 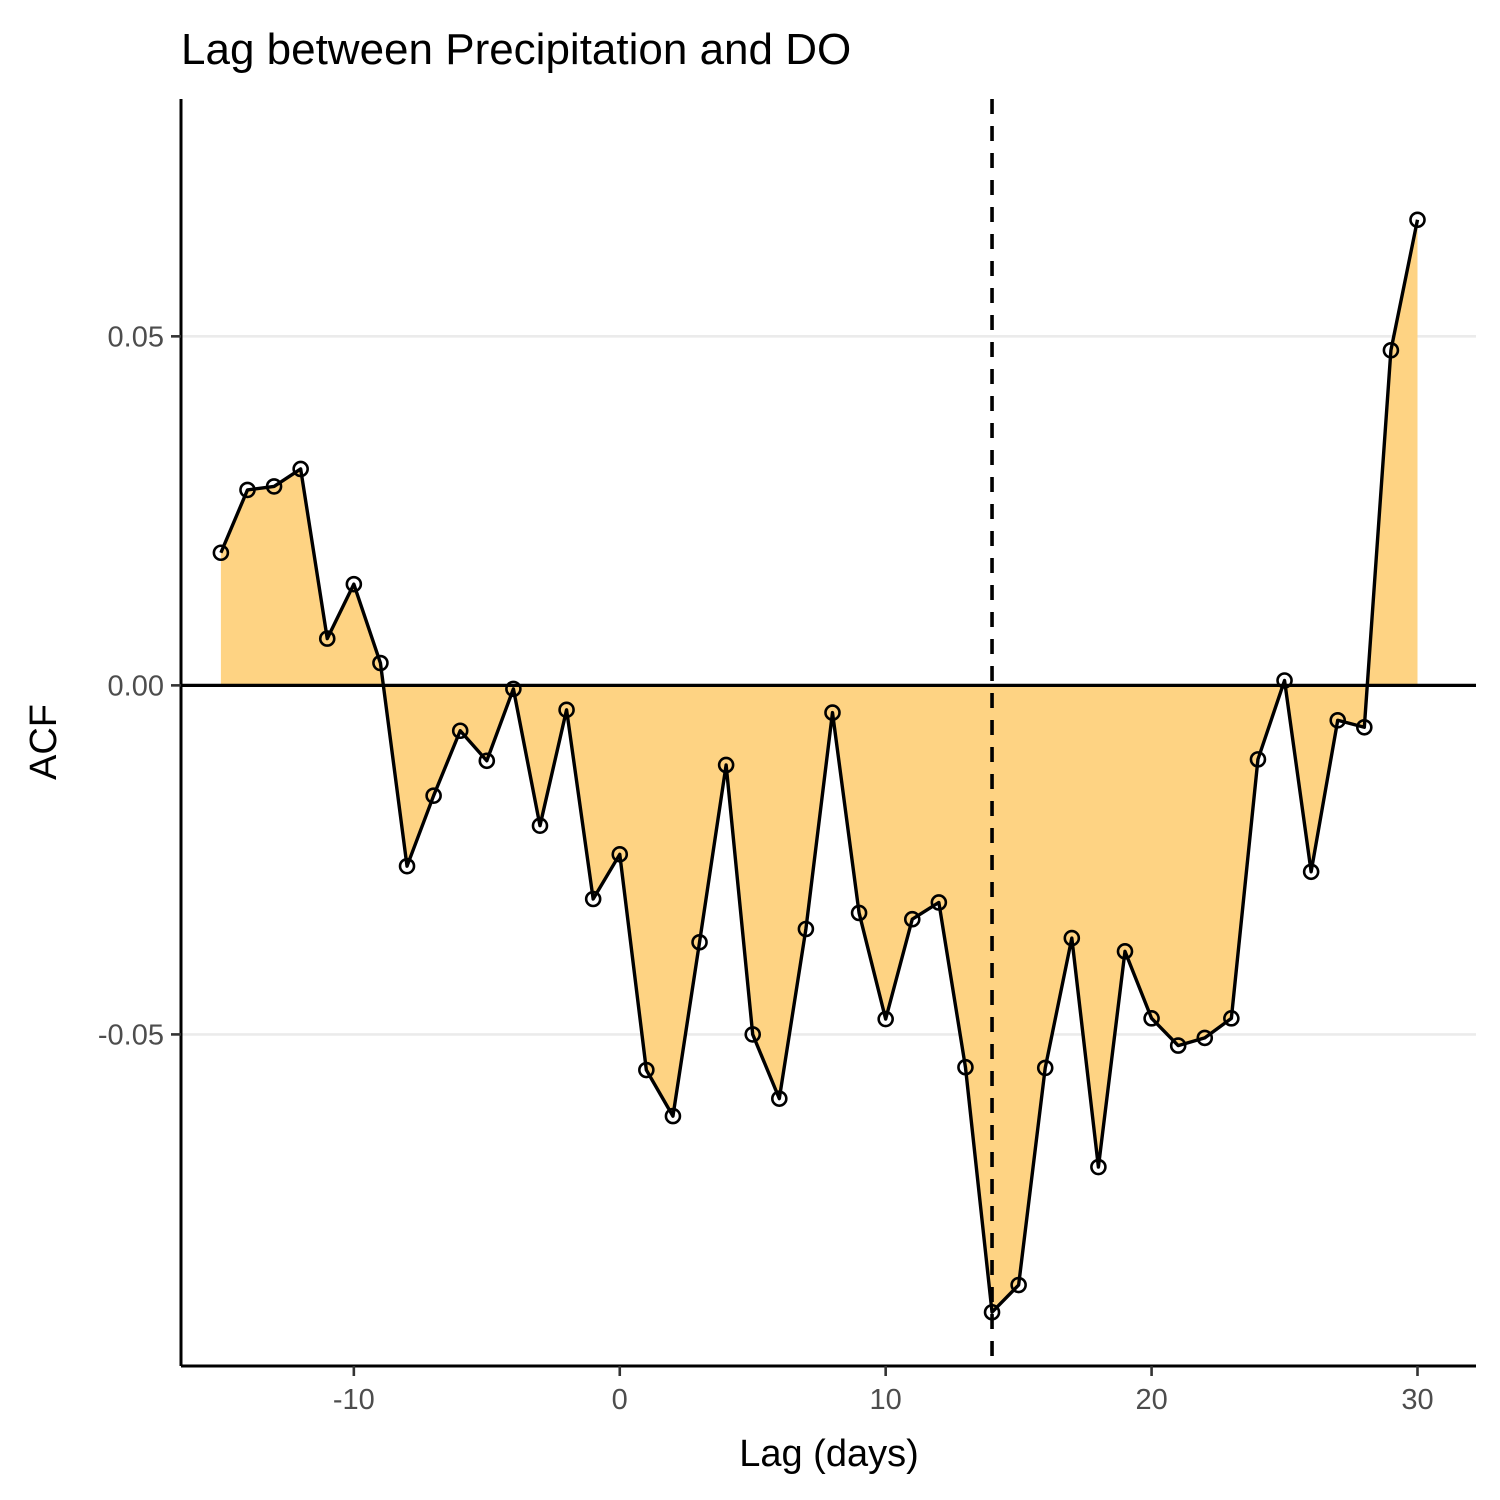 What do you see at coordinates (620, 1400) in the screenshot?
I see `x-tick-label-1: 0` at bounding box center [620, 1400].